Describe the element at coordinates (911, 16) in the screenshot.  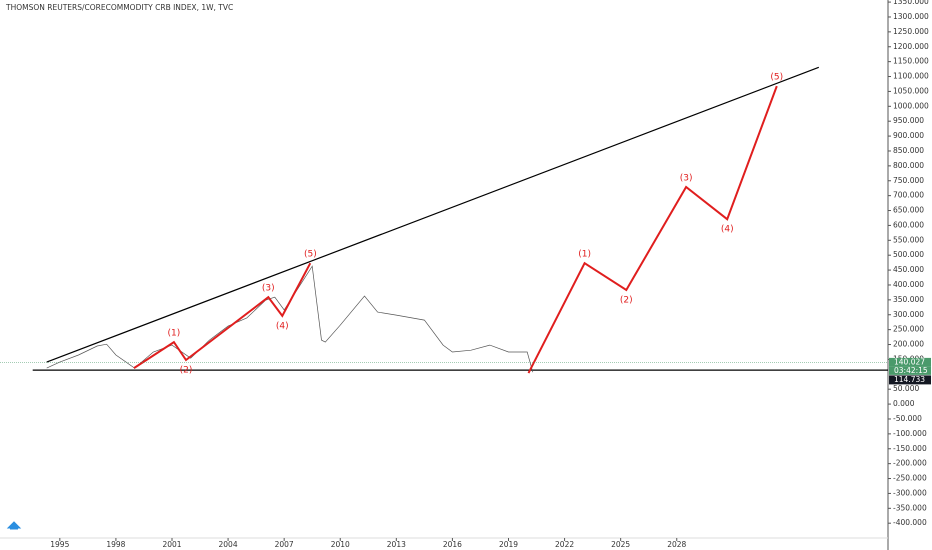
I see `y-tick-label: 1300.000` at that location.